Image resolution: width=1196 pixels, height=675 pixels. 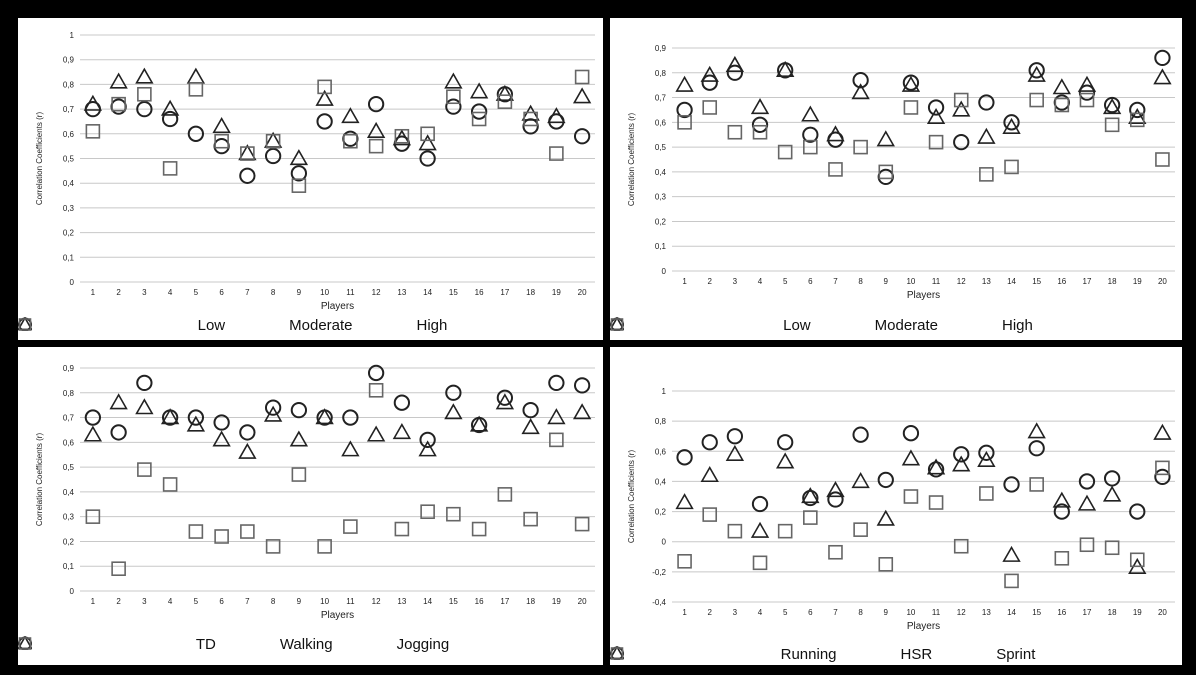 I want to click on series-high, so click(x=337, y=131).